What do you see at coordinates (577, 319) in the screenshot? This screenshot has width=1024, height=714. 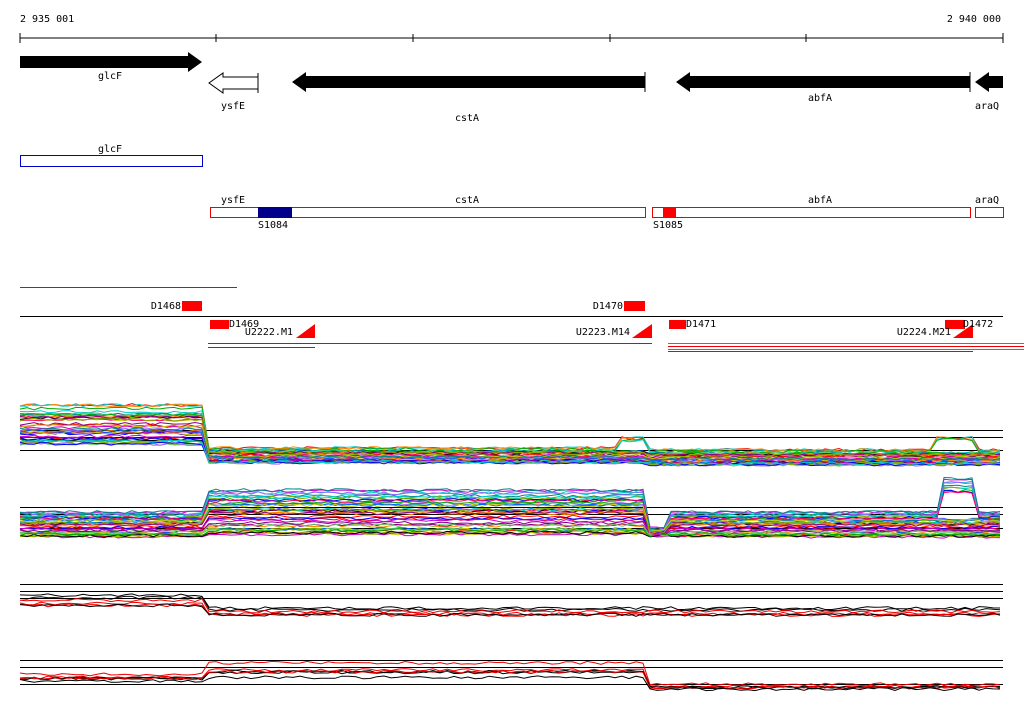 I see `feature-boxes` at bounding box center [577, 319].